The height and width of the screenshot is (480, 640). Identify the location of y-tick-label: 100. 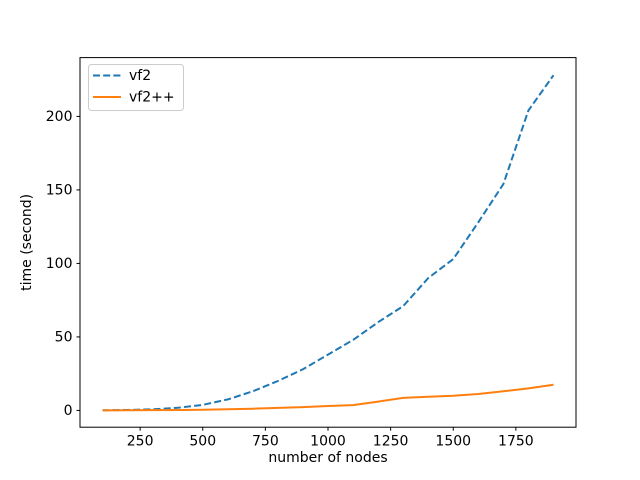
(59, 264).